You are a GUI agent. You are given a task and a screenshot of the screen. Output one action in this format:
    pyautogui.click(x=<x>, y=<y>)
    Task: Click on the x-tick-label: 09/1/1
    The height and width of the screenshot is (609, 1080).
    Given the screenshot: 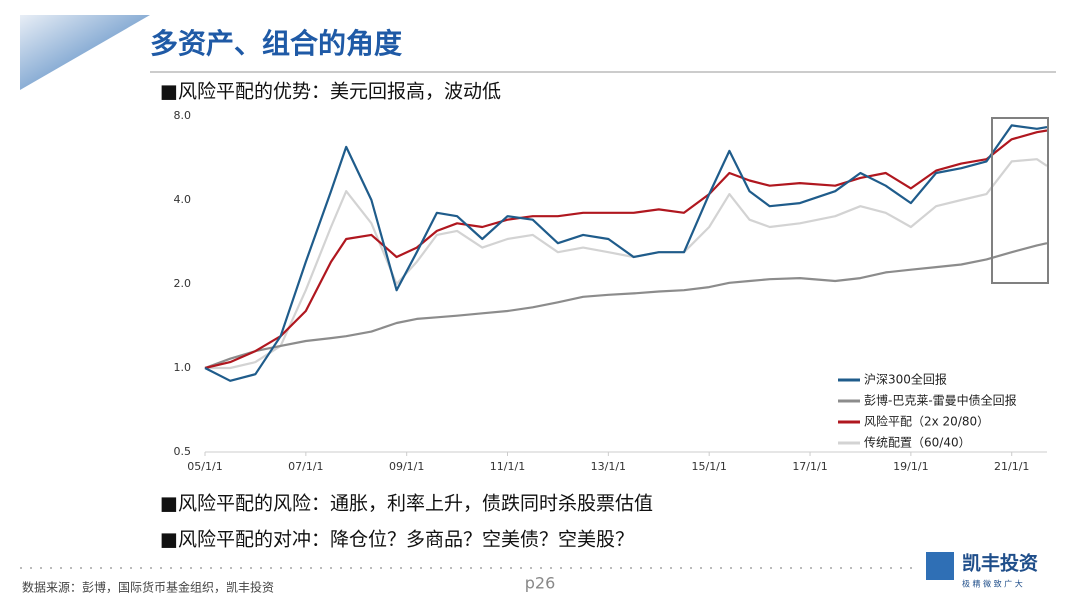 What is the action you would take?
    pyautogui.click(x=406, y=466)
    